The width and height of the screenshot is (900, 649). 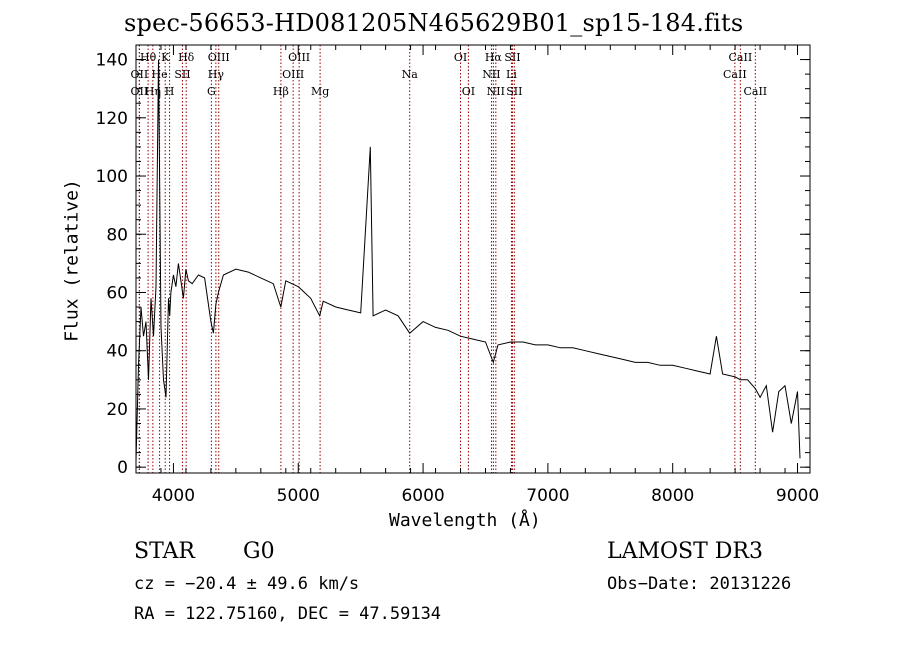 I want to click on y-tick-label: 60, so click(x=117, y=293).